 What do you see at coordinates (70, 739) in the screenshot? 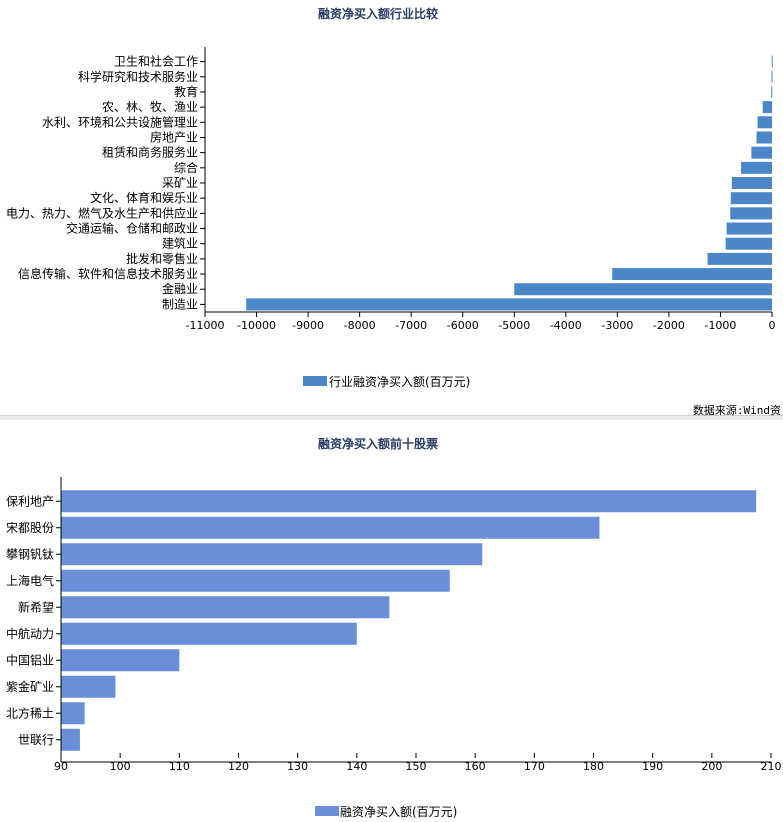
I see `bar-世联行` at bounding box center [70, 739].